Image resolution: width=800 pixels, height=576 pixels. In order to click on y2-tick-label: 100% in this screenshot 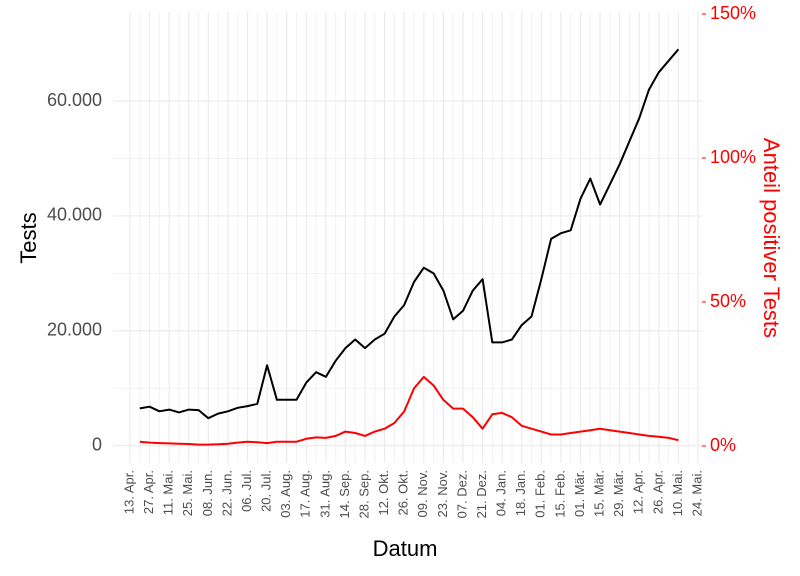, I will do `click(733, 157)`.